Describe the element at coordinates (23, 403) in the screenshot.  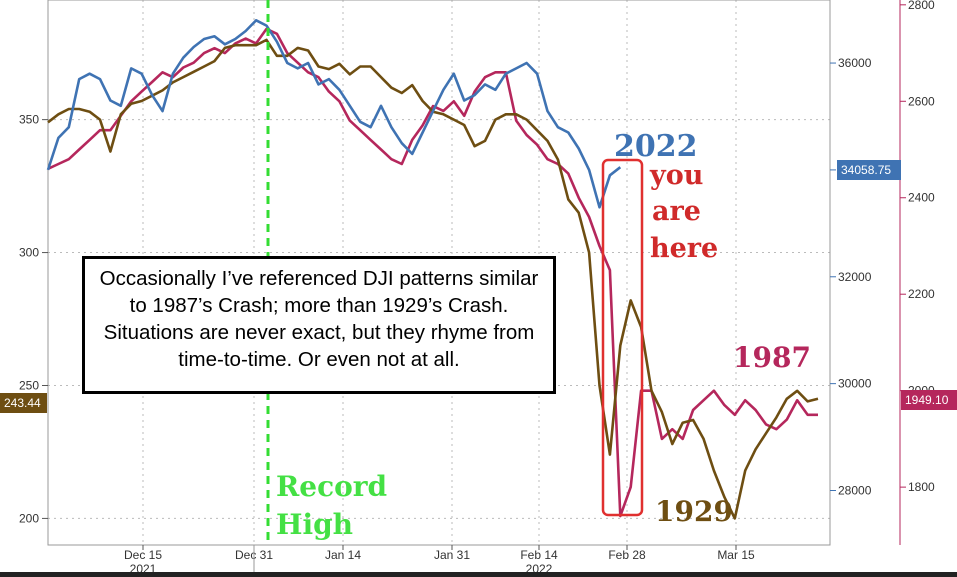
I see `value-tag-left: 243.44` at that location.